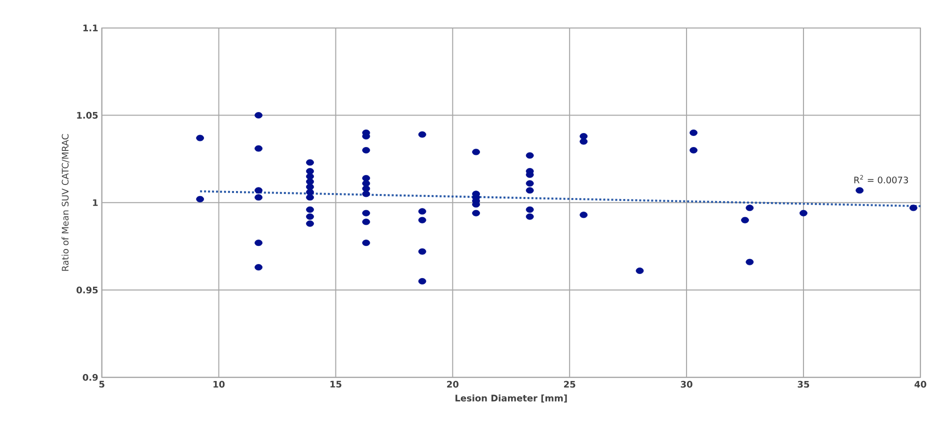 This screenshot has width=930, height=429. What do you see at coordinates (804, 384) in the screenshot?
I see `x-tick-label: 35` at bounding box center [804, 384].